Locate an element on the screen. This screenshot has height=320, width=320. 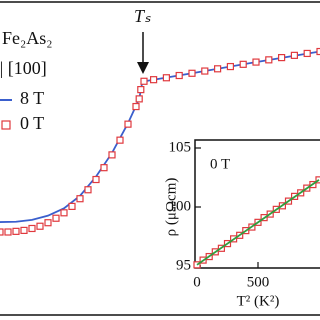
y-tick-label: 100 is located at coordinates (180, 206).